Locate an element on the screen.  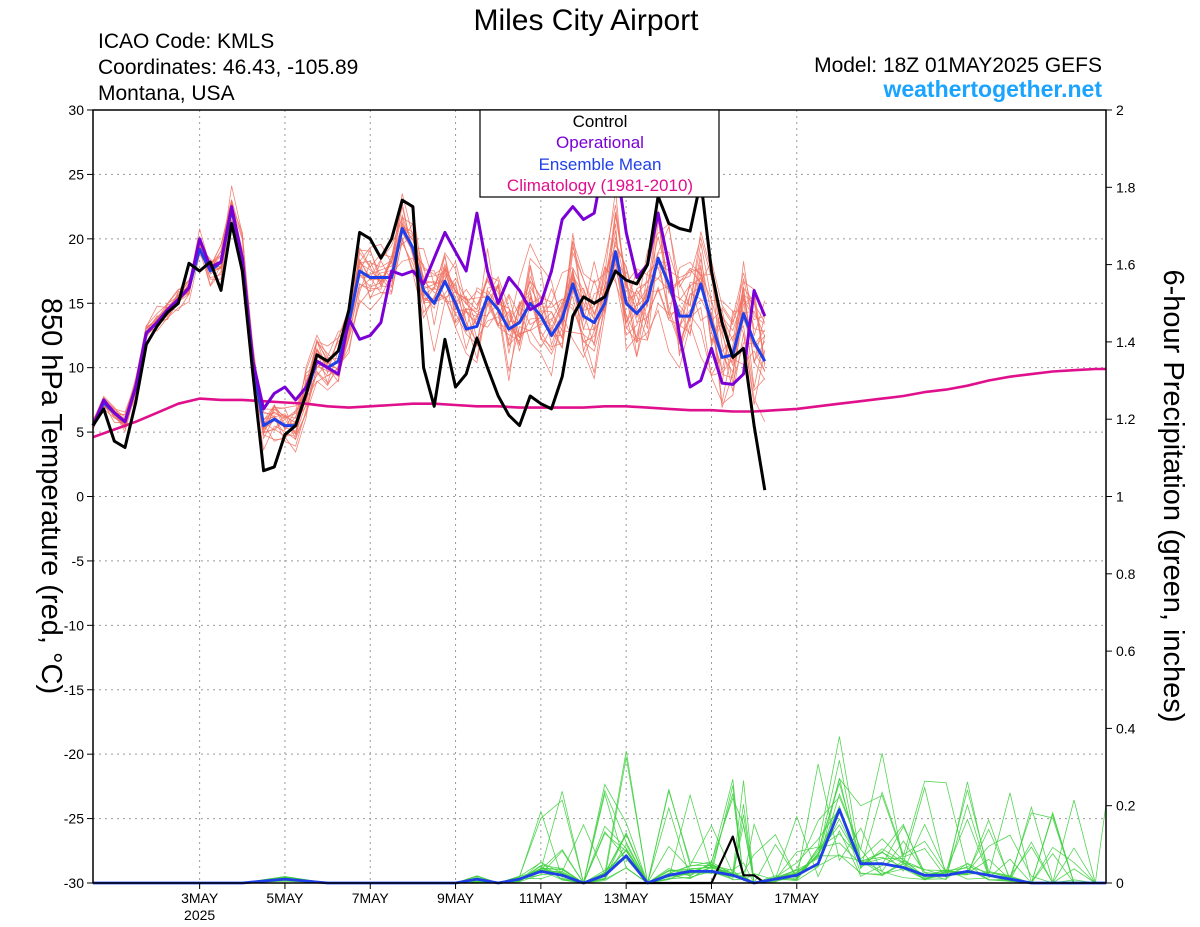
temp-climatology-1981-2010--line is located at coordinates (599, 403).